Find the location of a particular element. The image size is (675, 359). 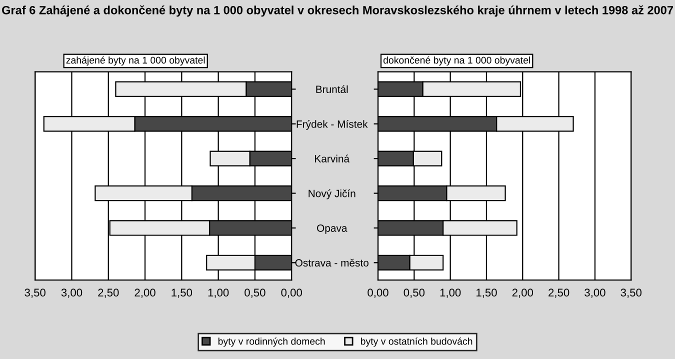

y-tick-label: Bruntál is located at coordinates (332, 89).